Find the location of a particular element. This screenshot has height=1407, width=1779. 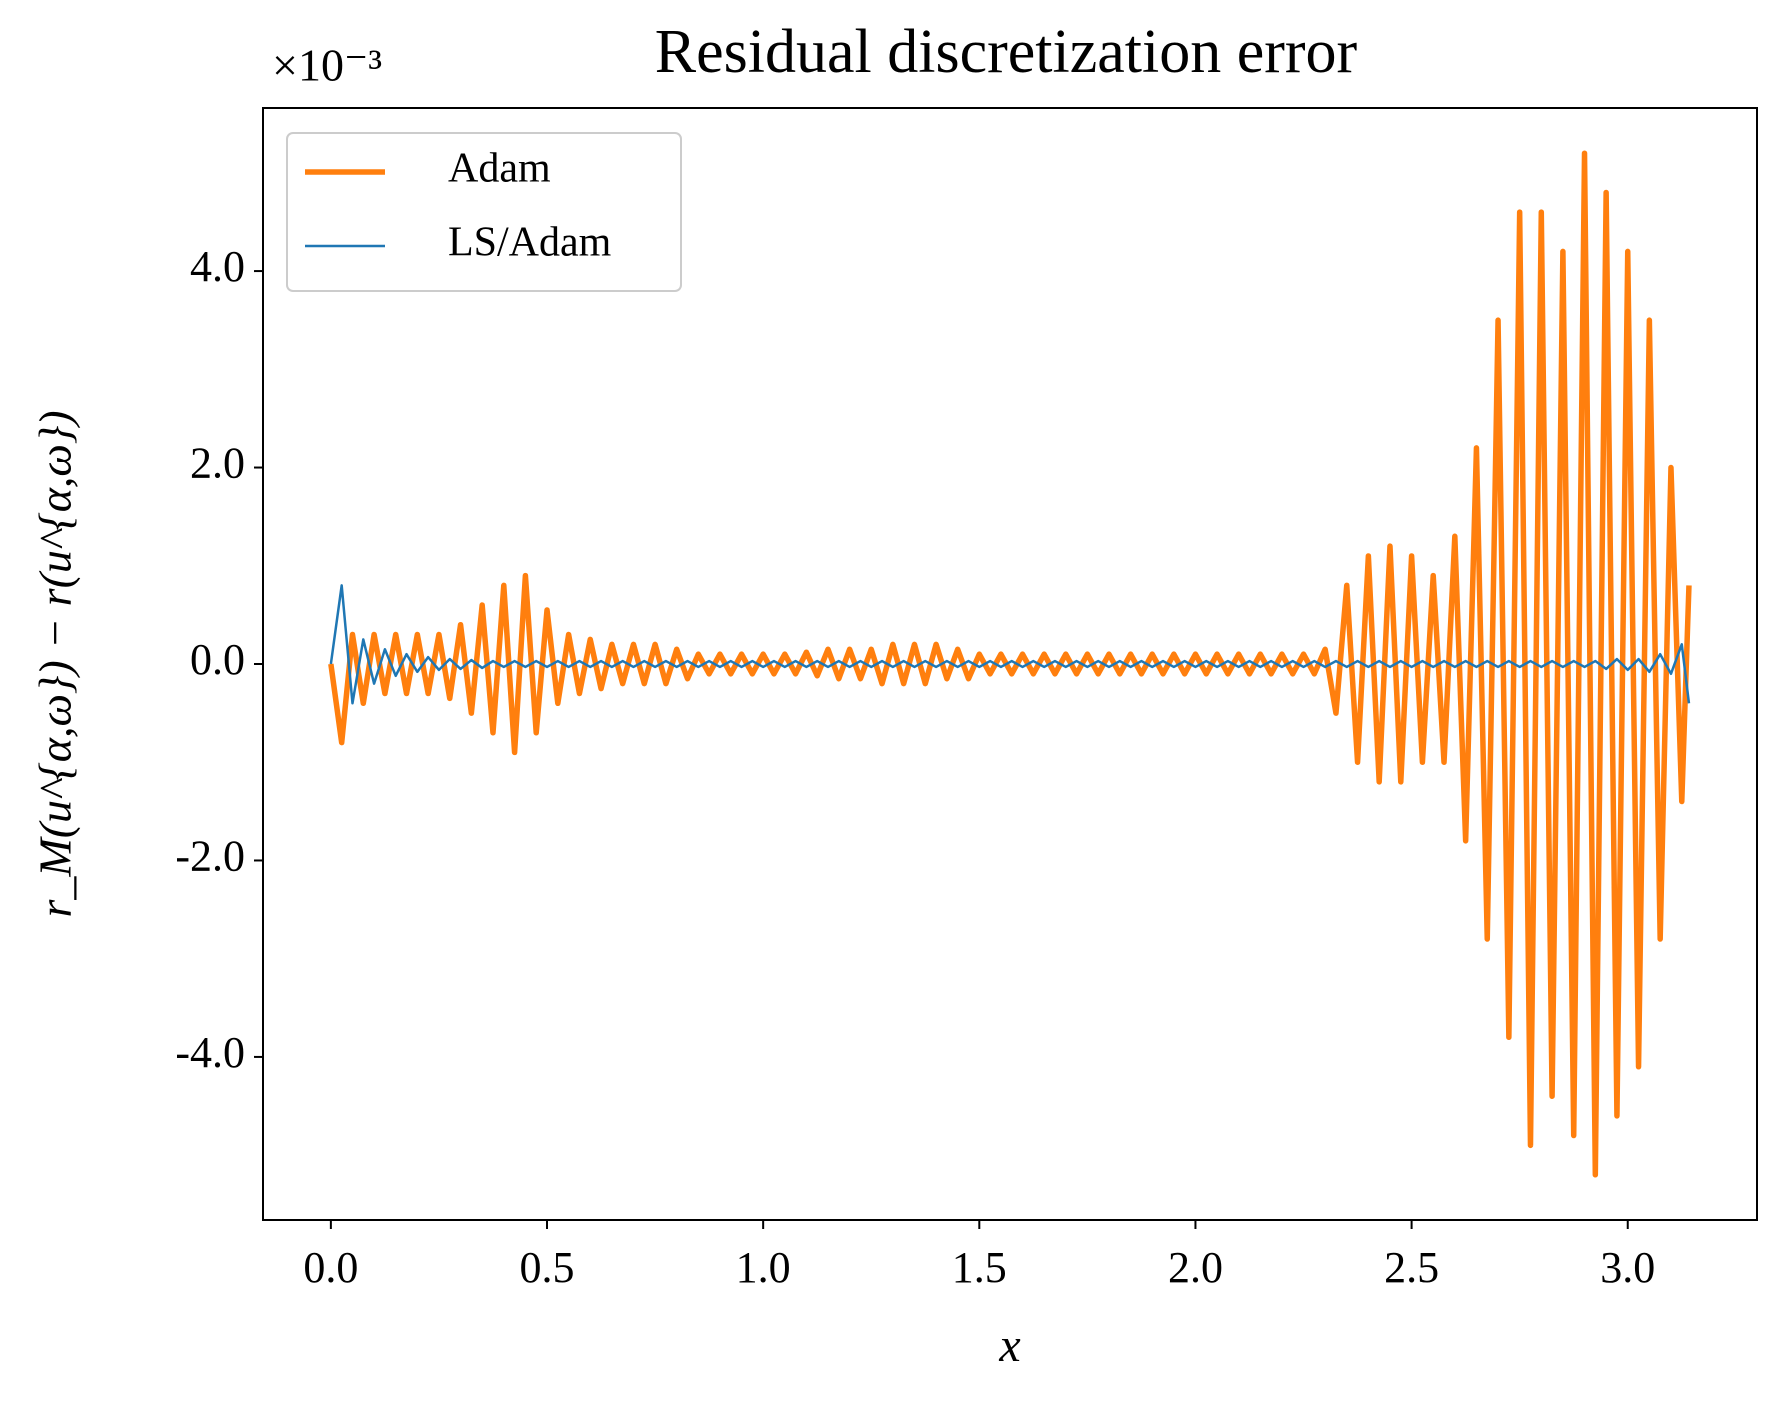

x-tick-label: 0.0 is located at coordinates (330, 1267).